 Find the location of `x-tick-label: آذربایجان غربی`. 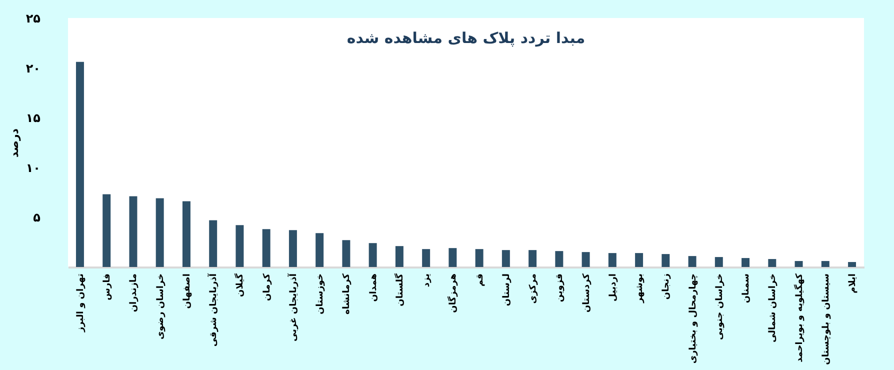

x-tick-label: آذربایجان غربی is located at coordinates (292, 307).